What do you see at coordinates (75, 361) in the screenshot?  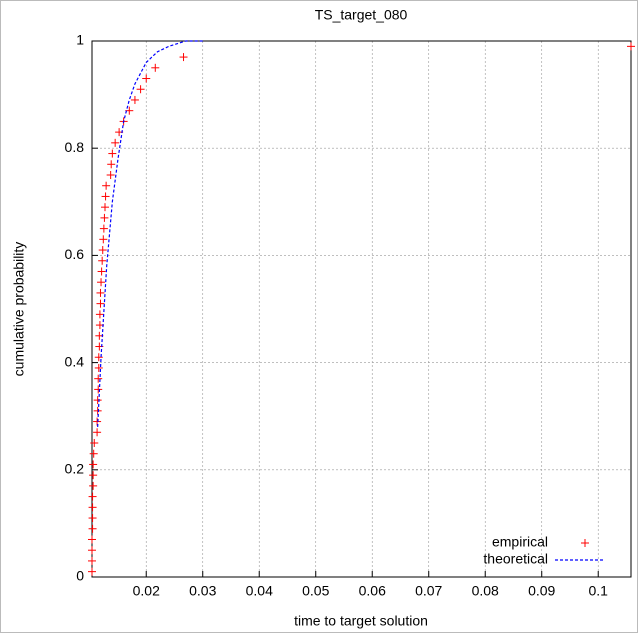 I see `y-tick-label: 0.4` at bounding box center [75, 361].